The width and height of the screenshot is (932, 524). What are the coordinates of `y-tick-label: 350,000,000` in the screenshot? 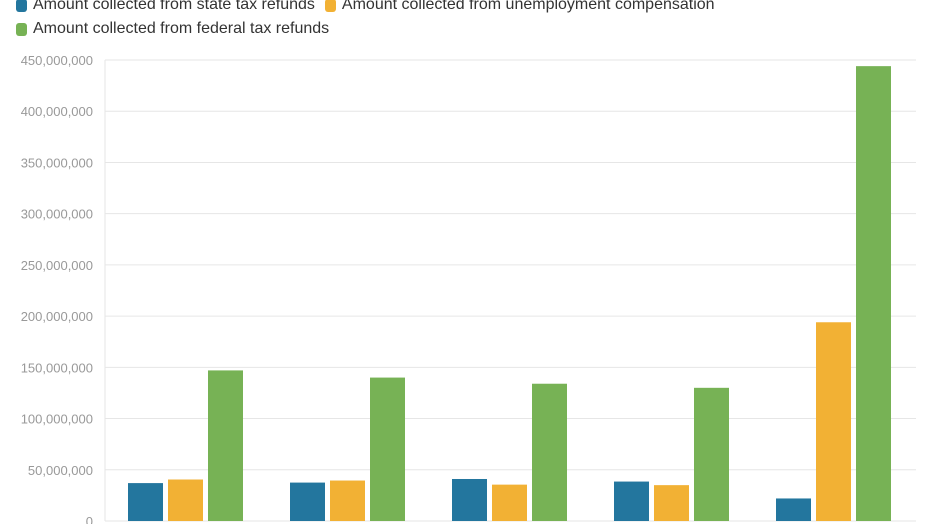 It's located at (57, 162).